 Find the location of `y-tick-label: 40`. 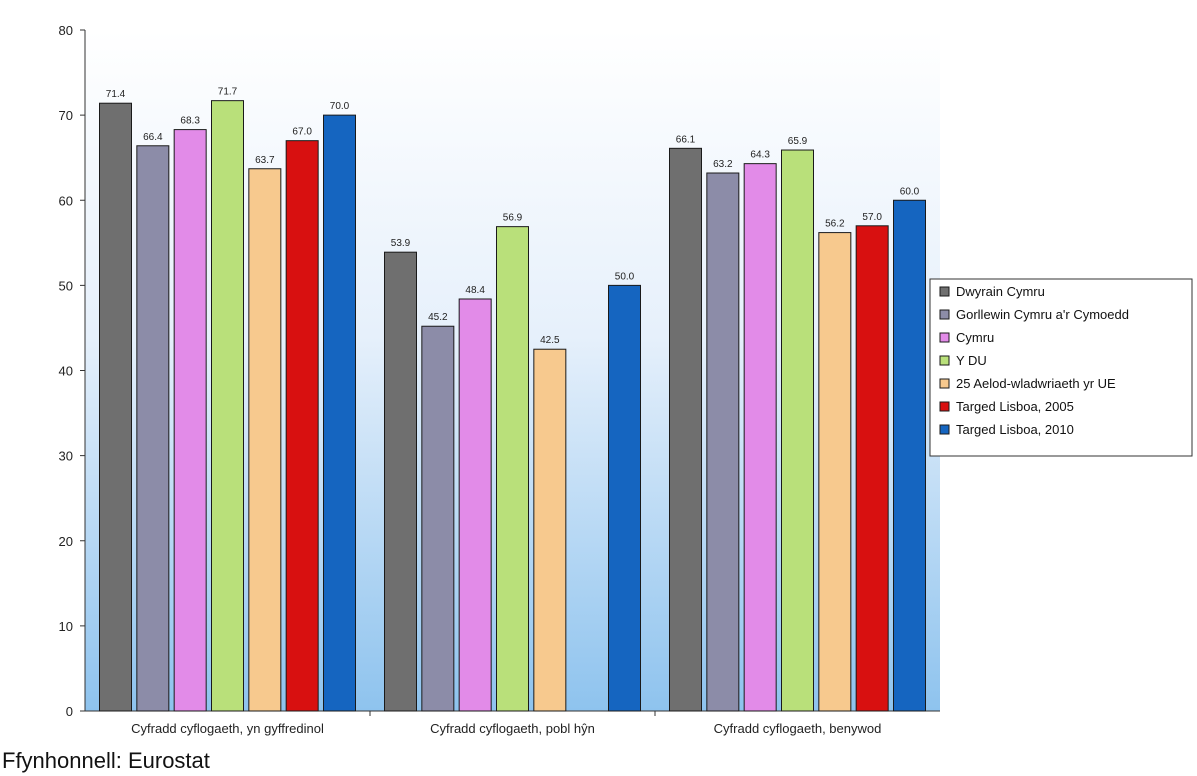

y-tick-label: 40 is located at coordinates (66, 371).